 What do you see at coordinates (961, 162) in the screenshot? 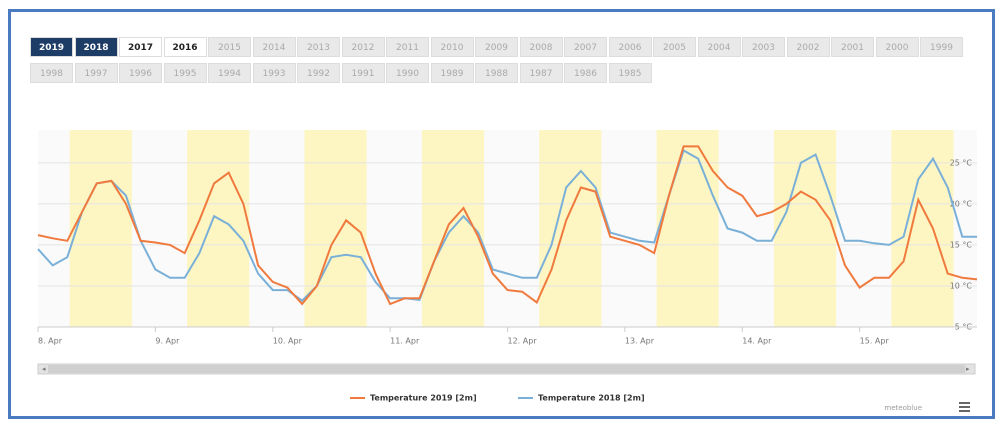
I see `y-tick-label: 25 °C` at bounding box center [961, 162].